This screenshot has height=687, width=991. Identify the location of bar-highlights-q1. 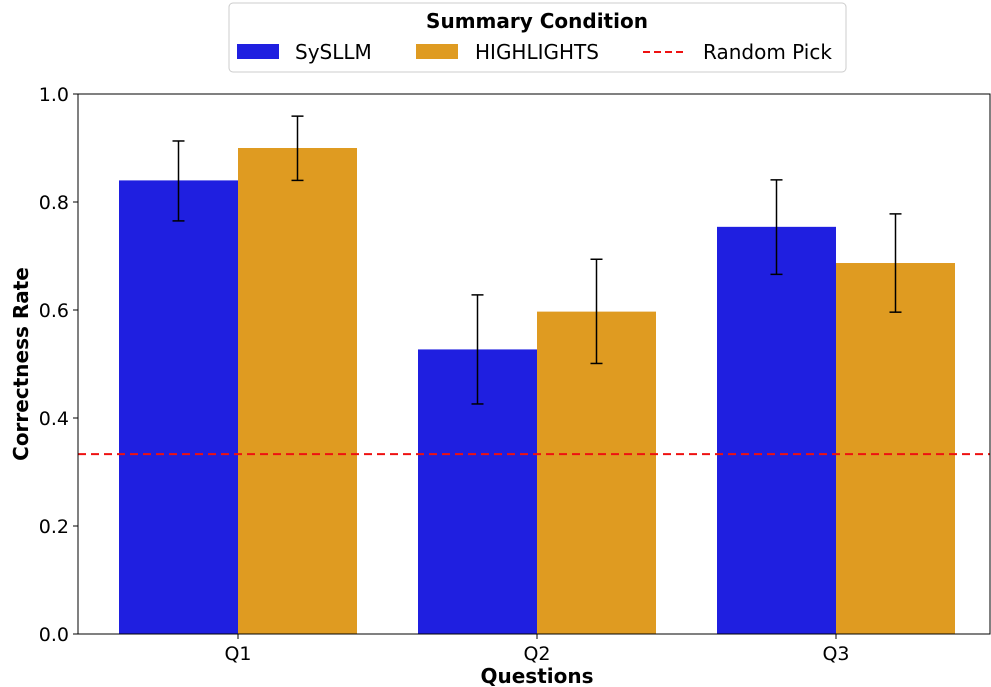
(297, 391).